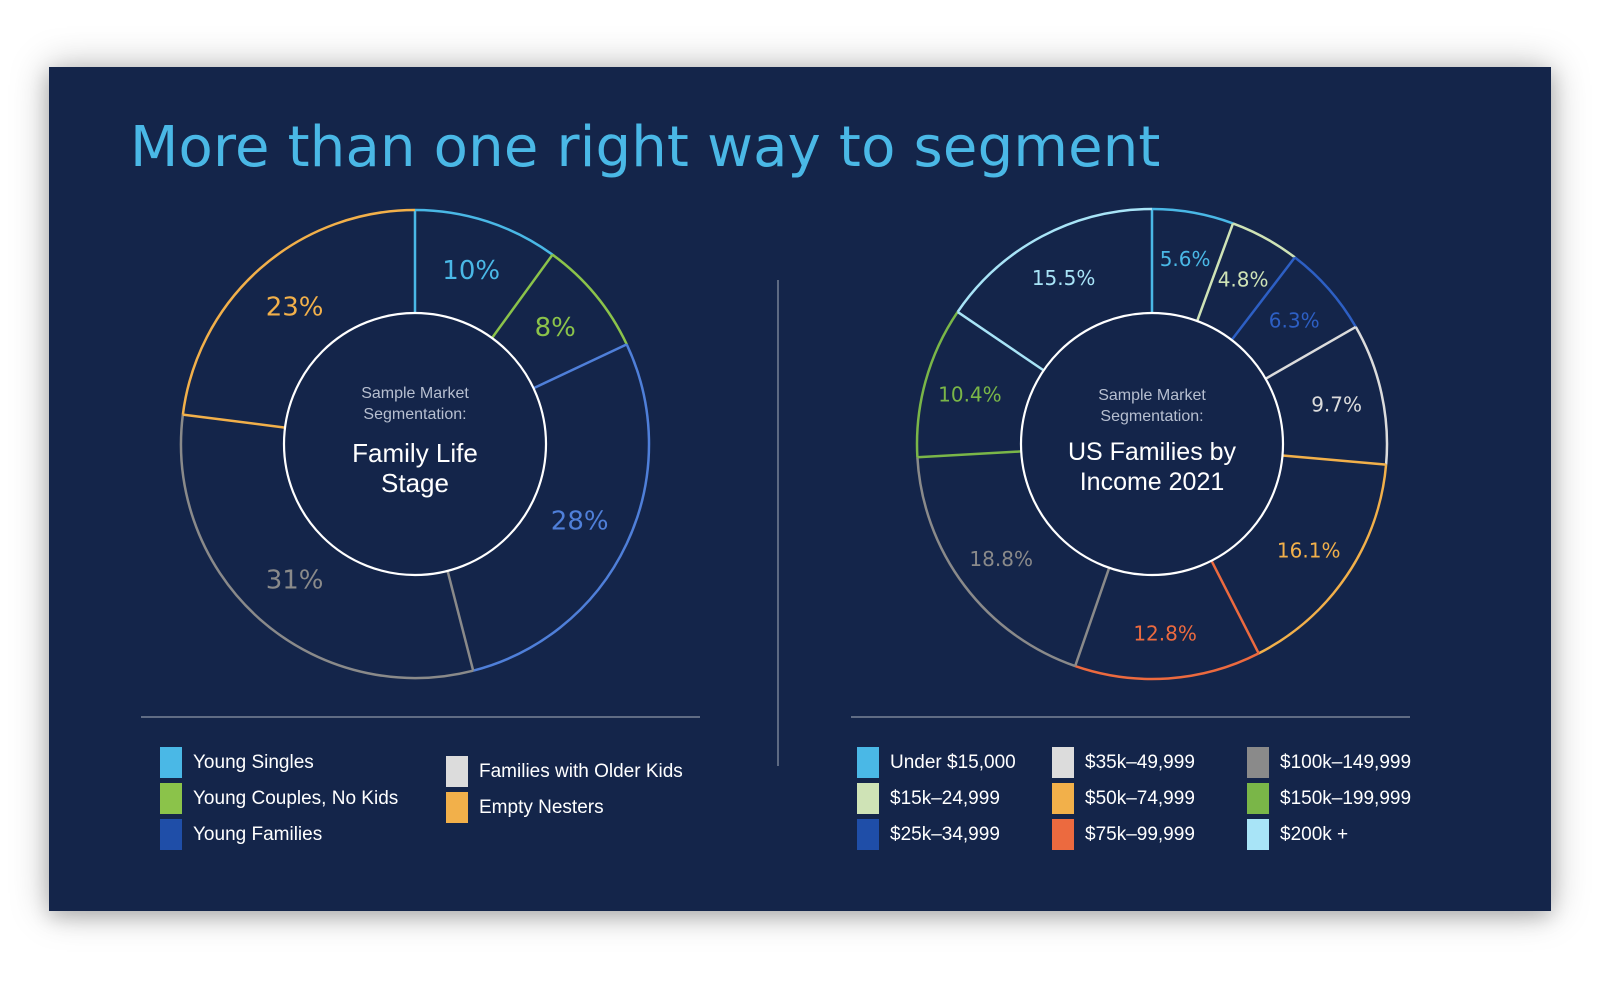 The height and width of the screenshot is (982, 1600). What do you see at coordinates (295, 581) in the screenshot?
I see `slice-label-families-with-older-kids: 31%` at bounding box center [295, 581].